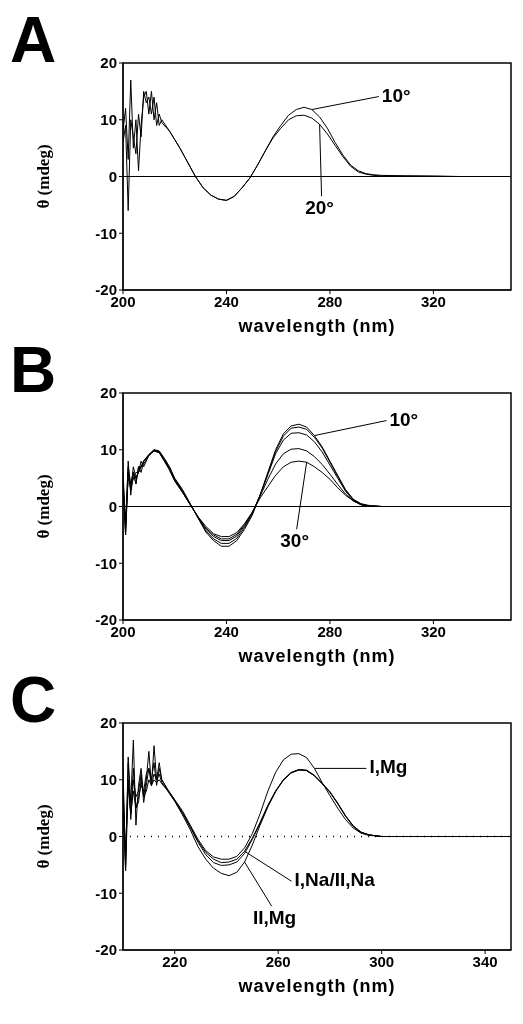 The width and height of the screenshot is (523, 1024). What do you see at coordinates (274, 918) in the screenshot?
I see `annotation: II,Mg` at bounding box center [274, 918].